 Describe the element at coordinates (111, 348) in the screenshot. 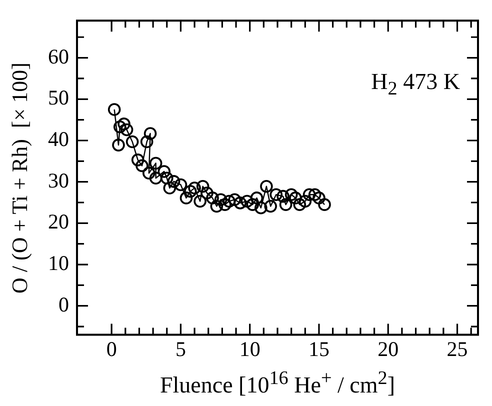

I see `x-tick-label: 0` at that location.